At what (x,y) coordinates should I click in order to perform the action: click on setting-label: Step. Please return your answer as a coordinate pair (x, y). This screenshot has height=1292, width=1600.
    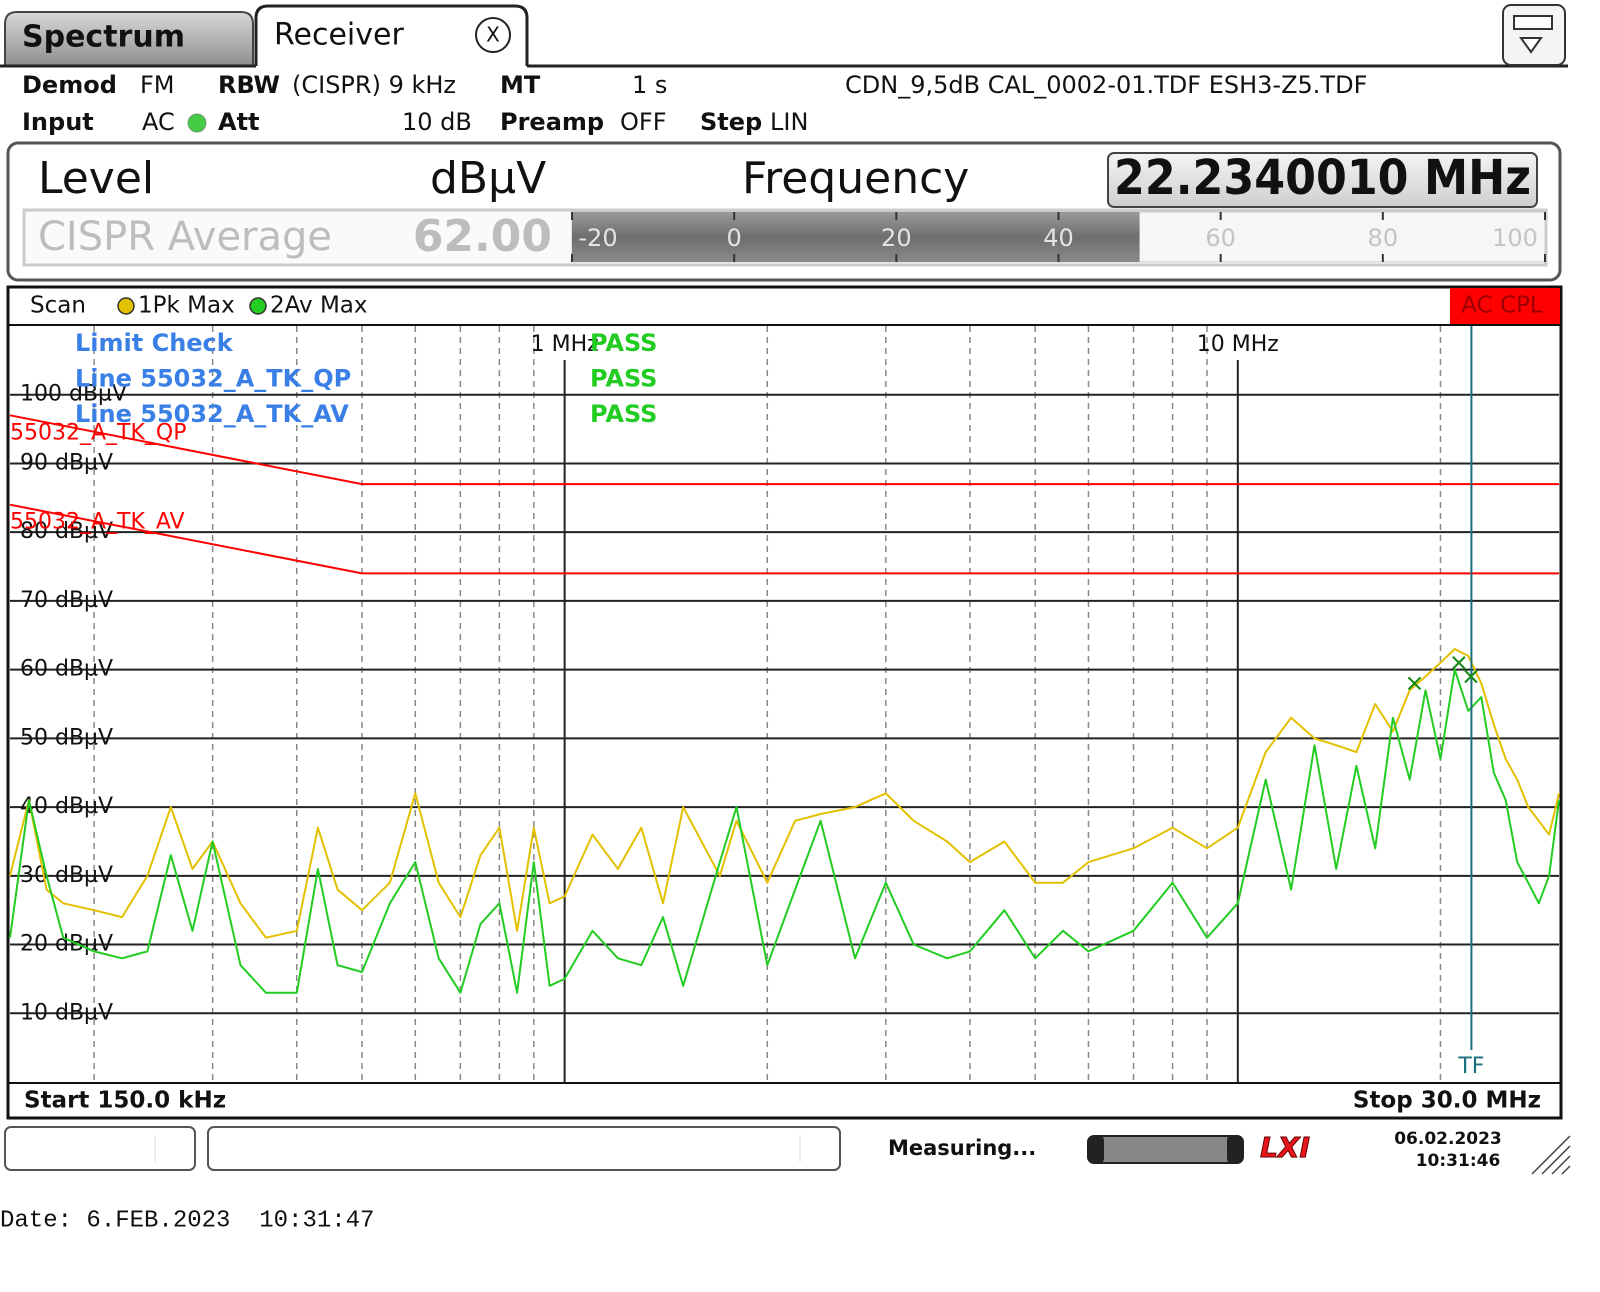
    Looking at the image, I should click on (731, 122).